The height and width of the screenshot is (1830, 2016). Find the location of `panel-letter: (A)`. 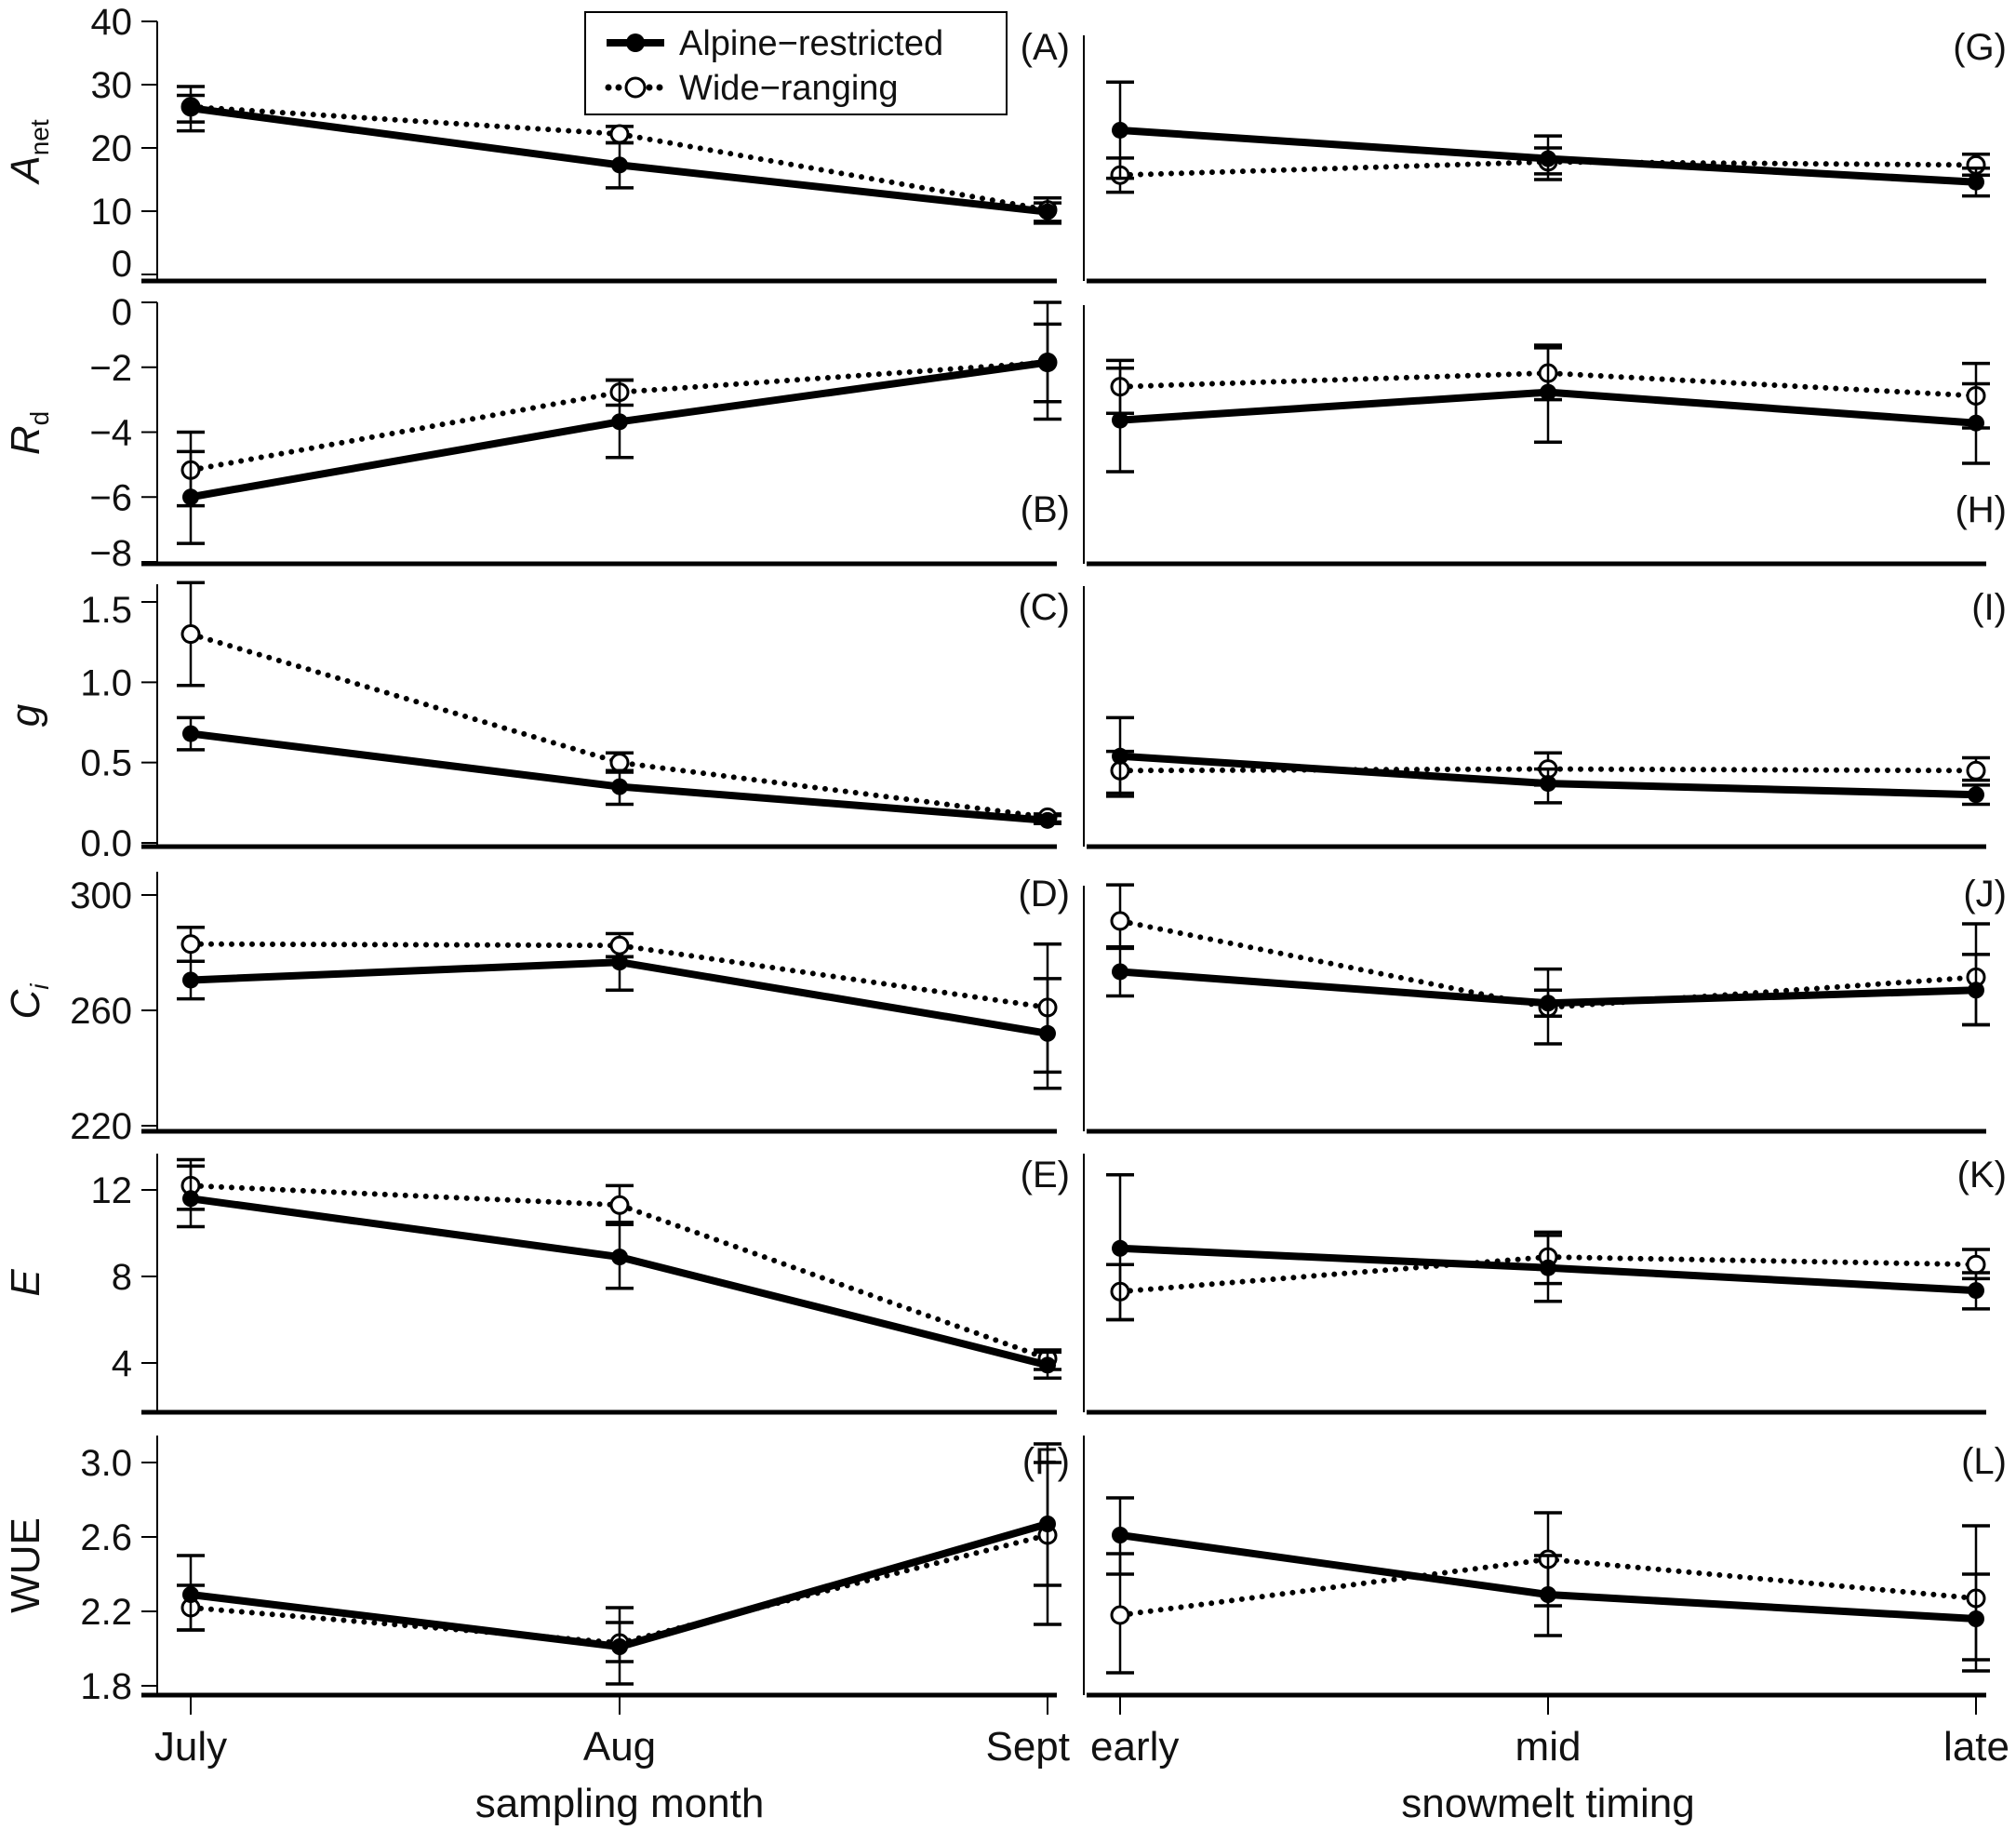

panel-letter: (A) is located at coordinates (1045, 48).